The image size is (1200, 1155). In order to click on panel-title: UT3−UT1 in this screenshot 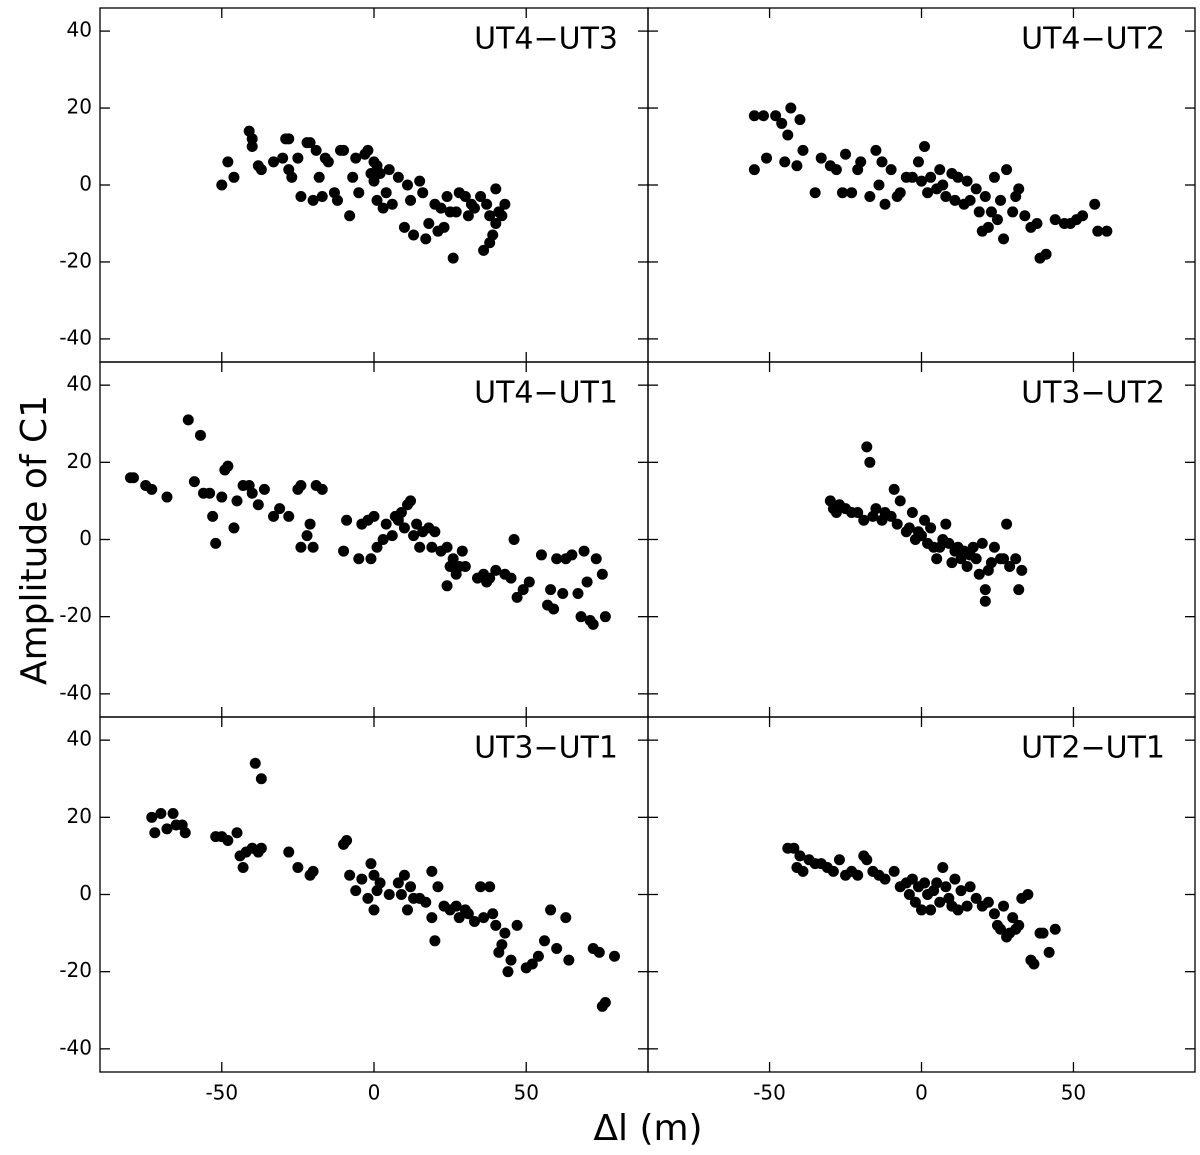, I will do `click(546, 748)`.